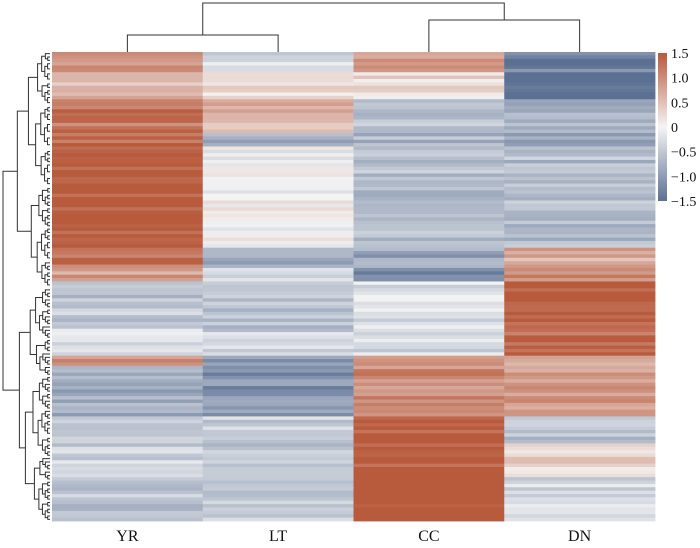  I want to click on column-labels: YR LT CC DN, so click(353, 536).